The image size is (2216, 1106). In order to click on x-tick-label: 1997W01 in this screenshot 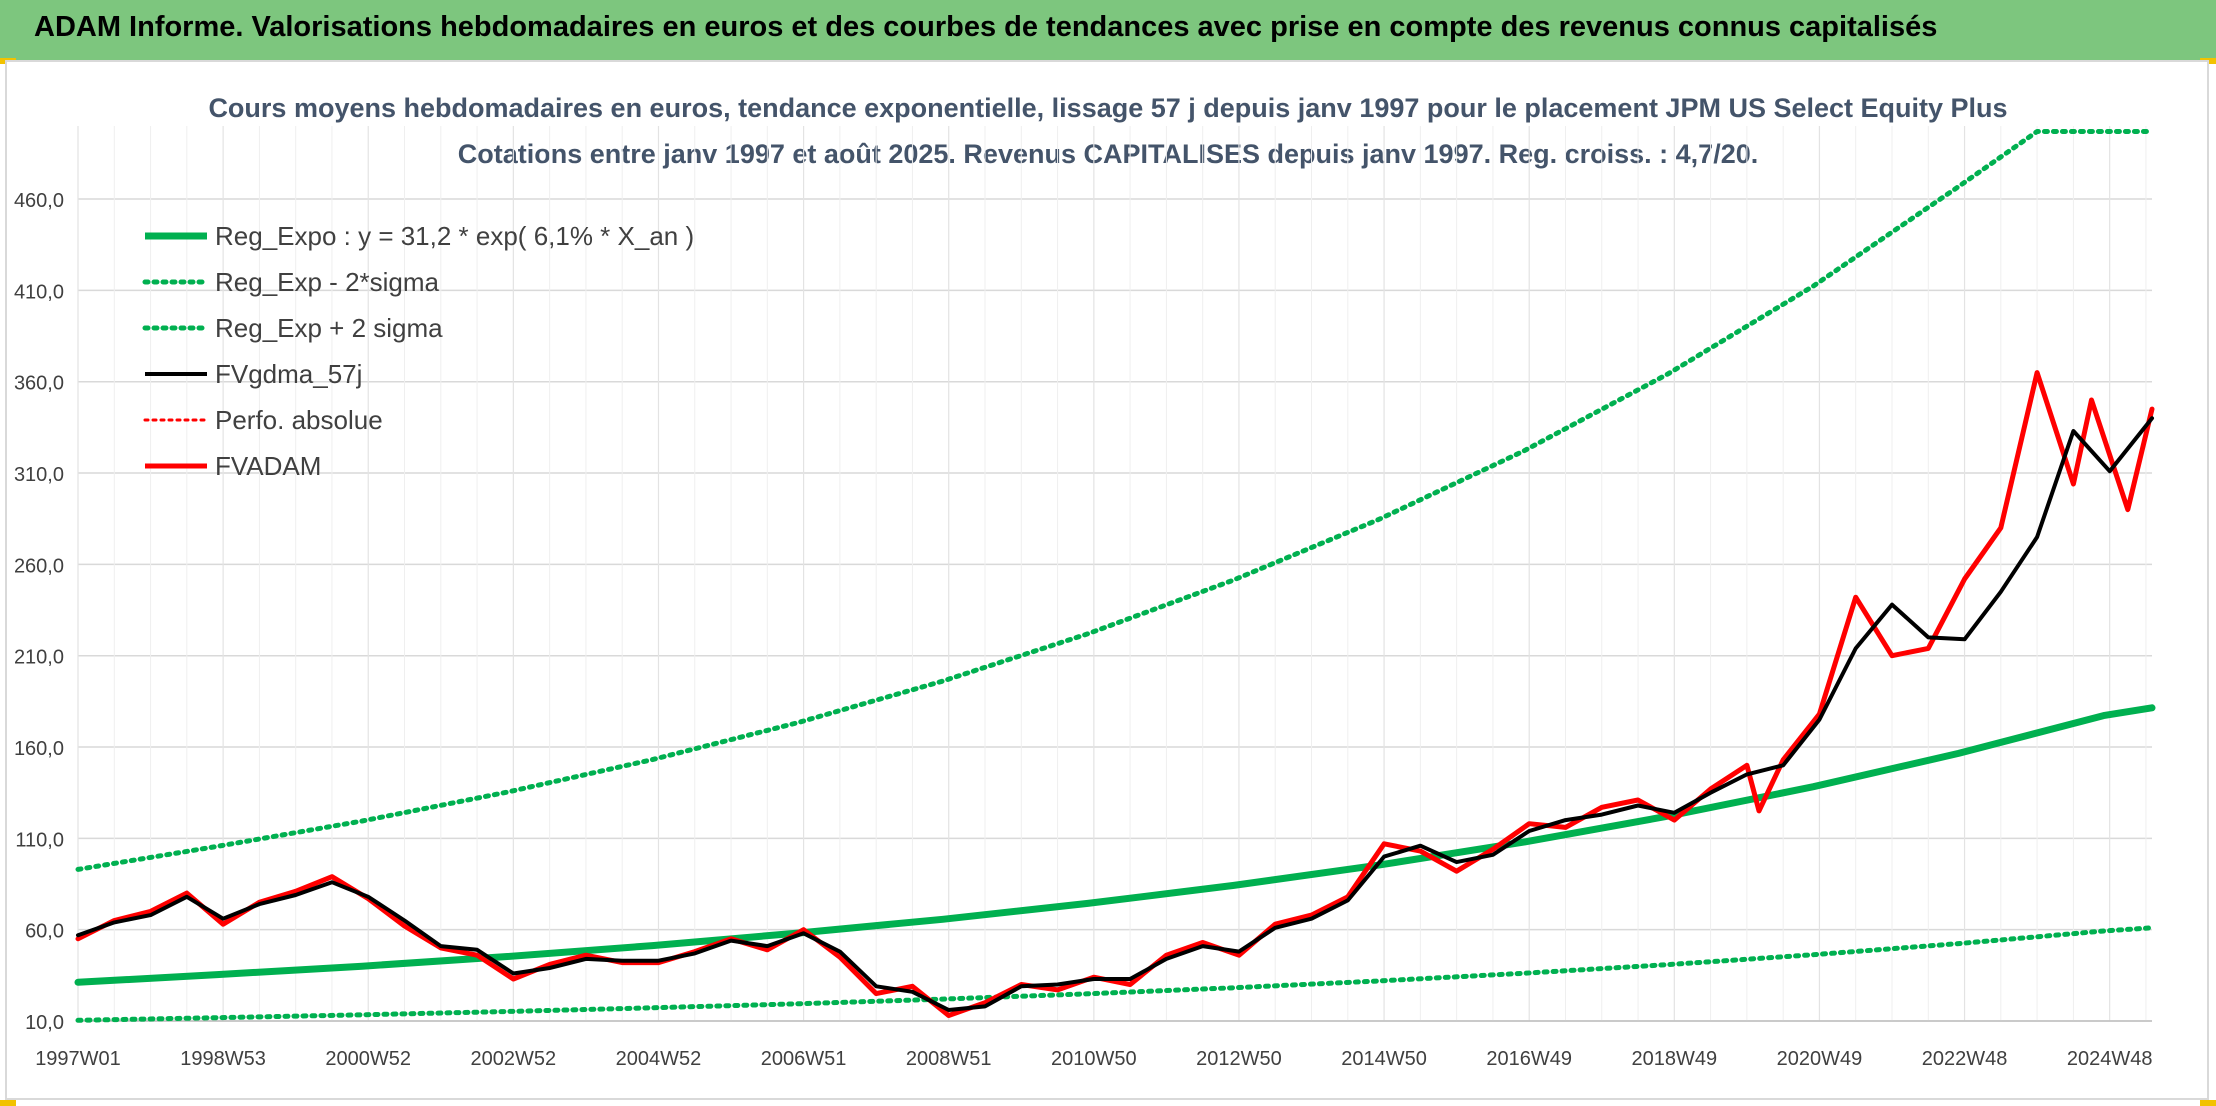, I will do `click(78, 1059)`.